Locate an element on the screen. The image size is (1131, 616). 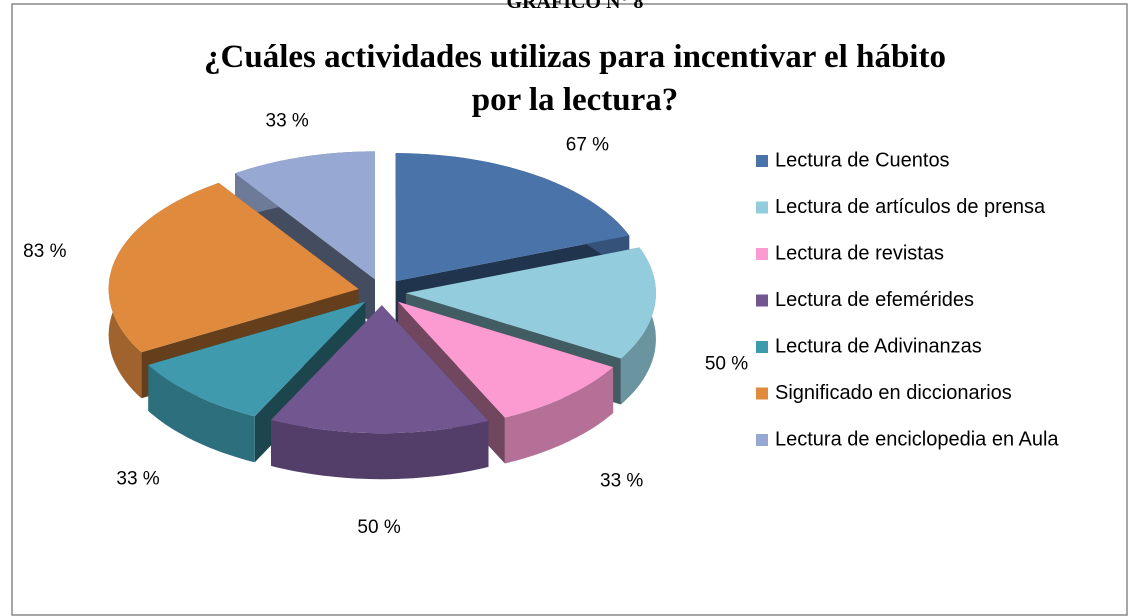
legend-label: Lectura de Adivinanzas is located at coordinates (878, 346).